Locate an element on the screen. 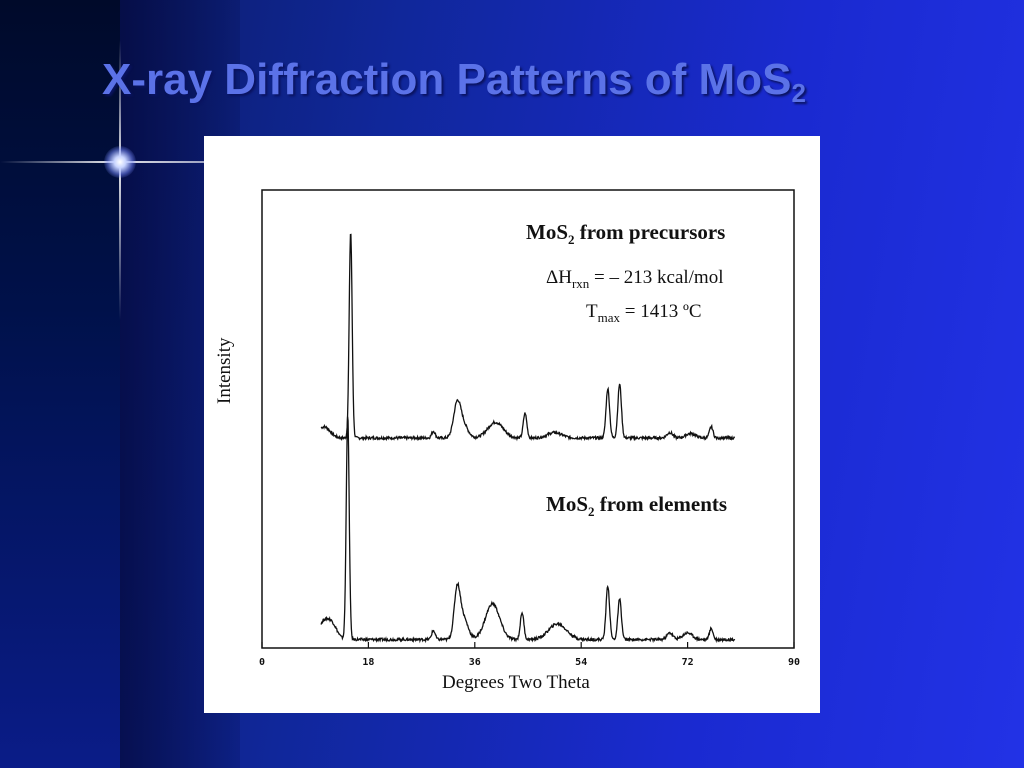  x-axis-label: Degrees Two Theta is located at coordinates (516, 682).